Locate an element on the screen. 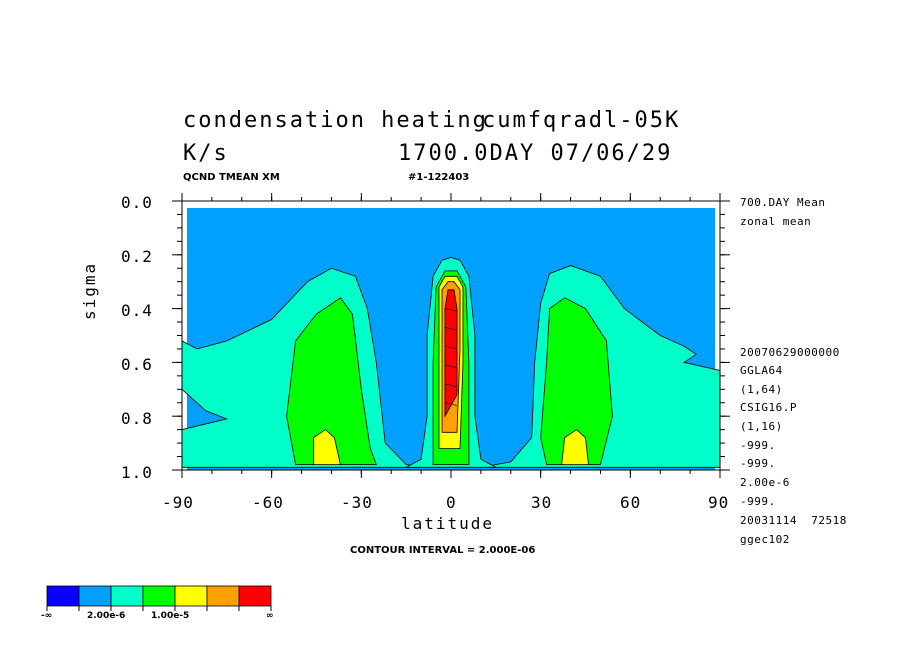 The width and height of the screenshot is (904, 654). meta-line: ggec102 is located at coordinates (765, 539).